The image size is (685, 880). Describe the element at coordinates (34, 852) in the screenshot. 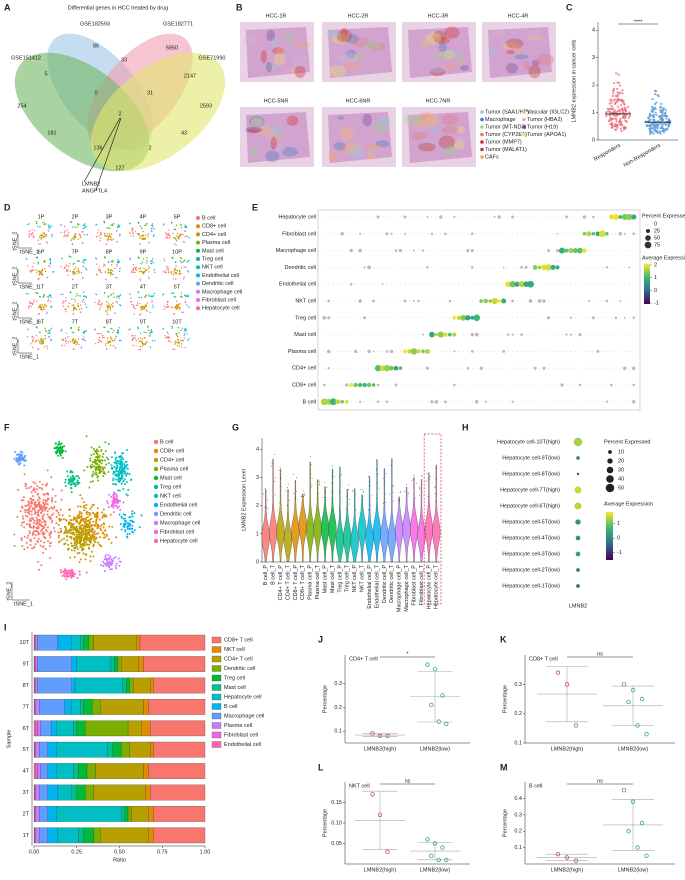

I see `x-tick-label: 0.00` at that location.